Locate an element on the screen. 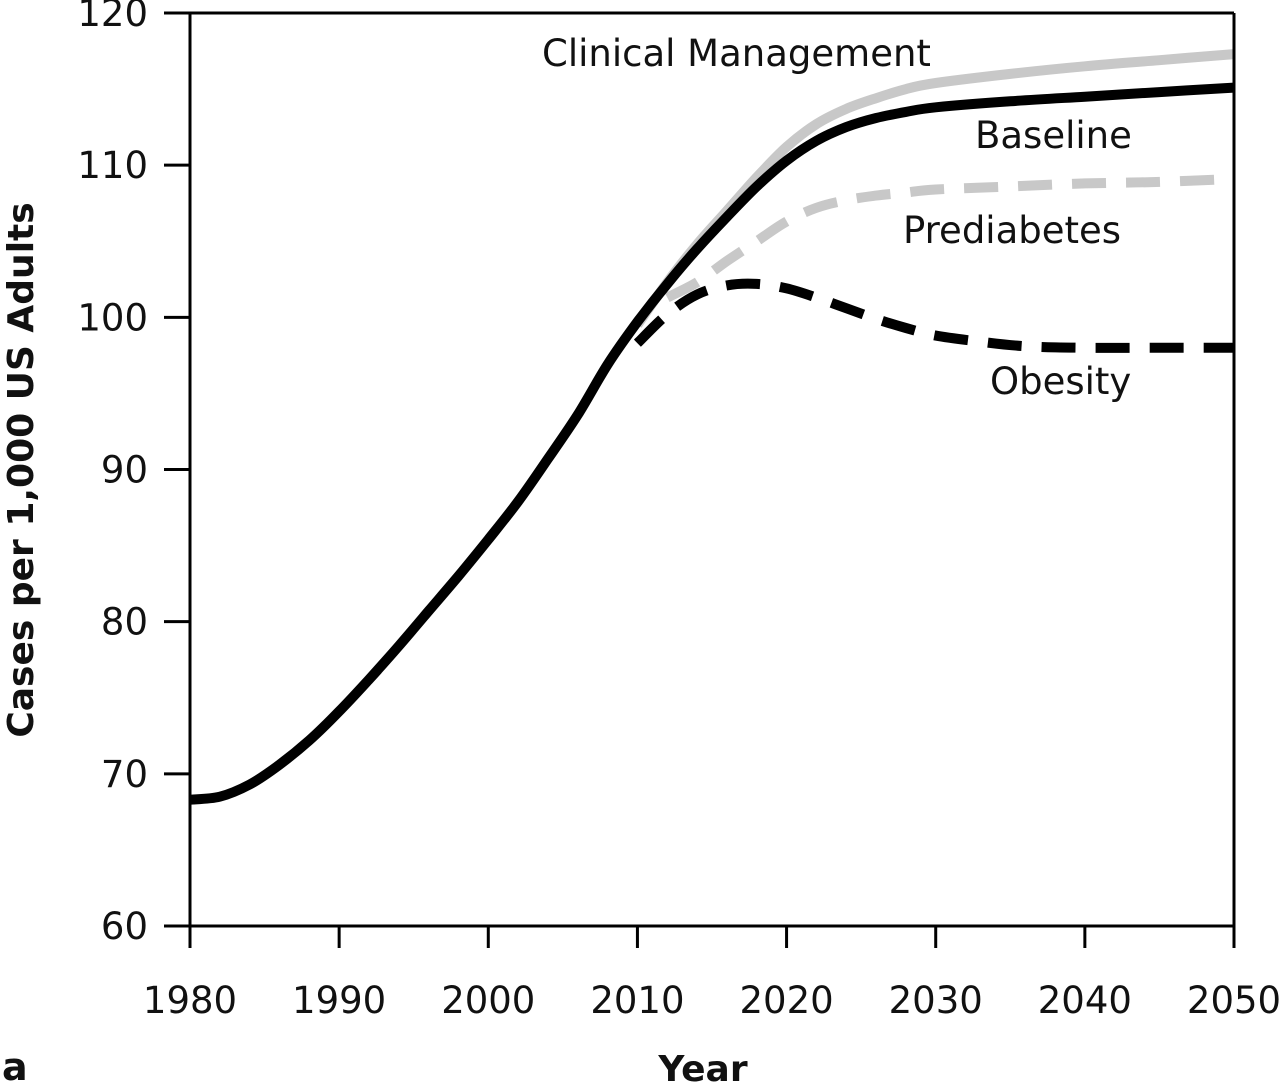 Image resolution: width=1280 pixels, height=1084 pixels. x-tick-label: 2020 is located at coordinates (786, 1000).